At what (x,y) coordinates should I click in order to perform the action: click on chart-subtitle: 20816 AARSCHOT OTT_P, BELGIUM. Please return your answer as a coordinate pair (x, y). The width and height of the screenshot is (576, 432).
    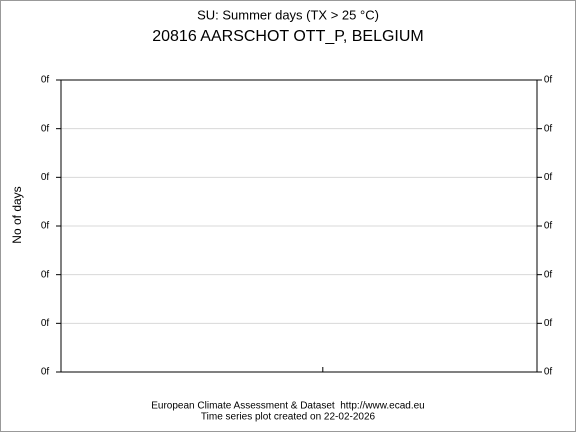
    Looking at the image, I should click on (288, 36).